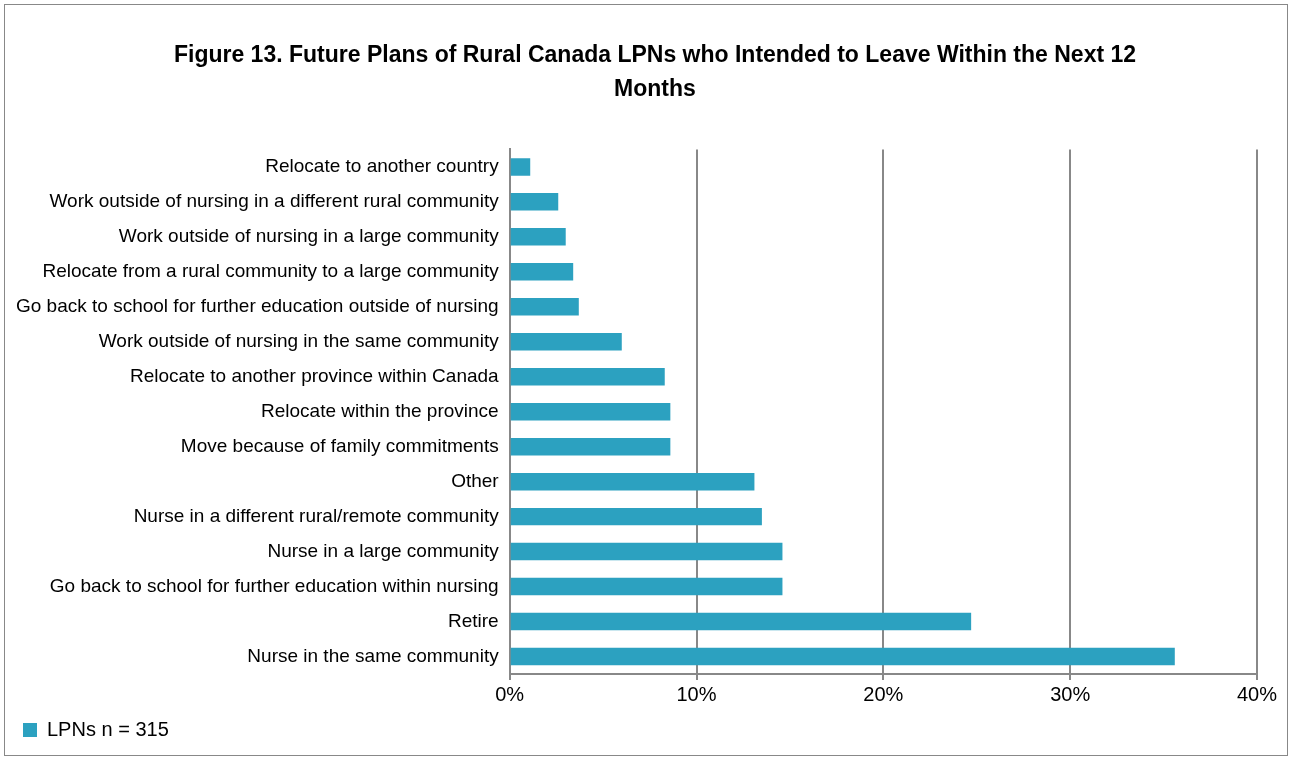  What do you see at coordinates (299, 340) in the screenshot?
I see `y-tick-label: Work outside of nursing in the same community` at bounding box center [299, 340].